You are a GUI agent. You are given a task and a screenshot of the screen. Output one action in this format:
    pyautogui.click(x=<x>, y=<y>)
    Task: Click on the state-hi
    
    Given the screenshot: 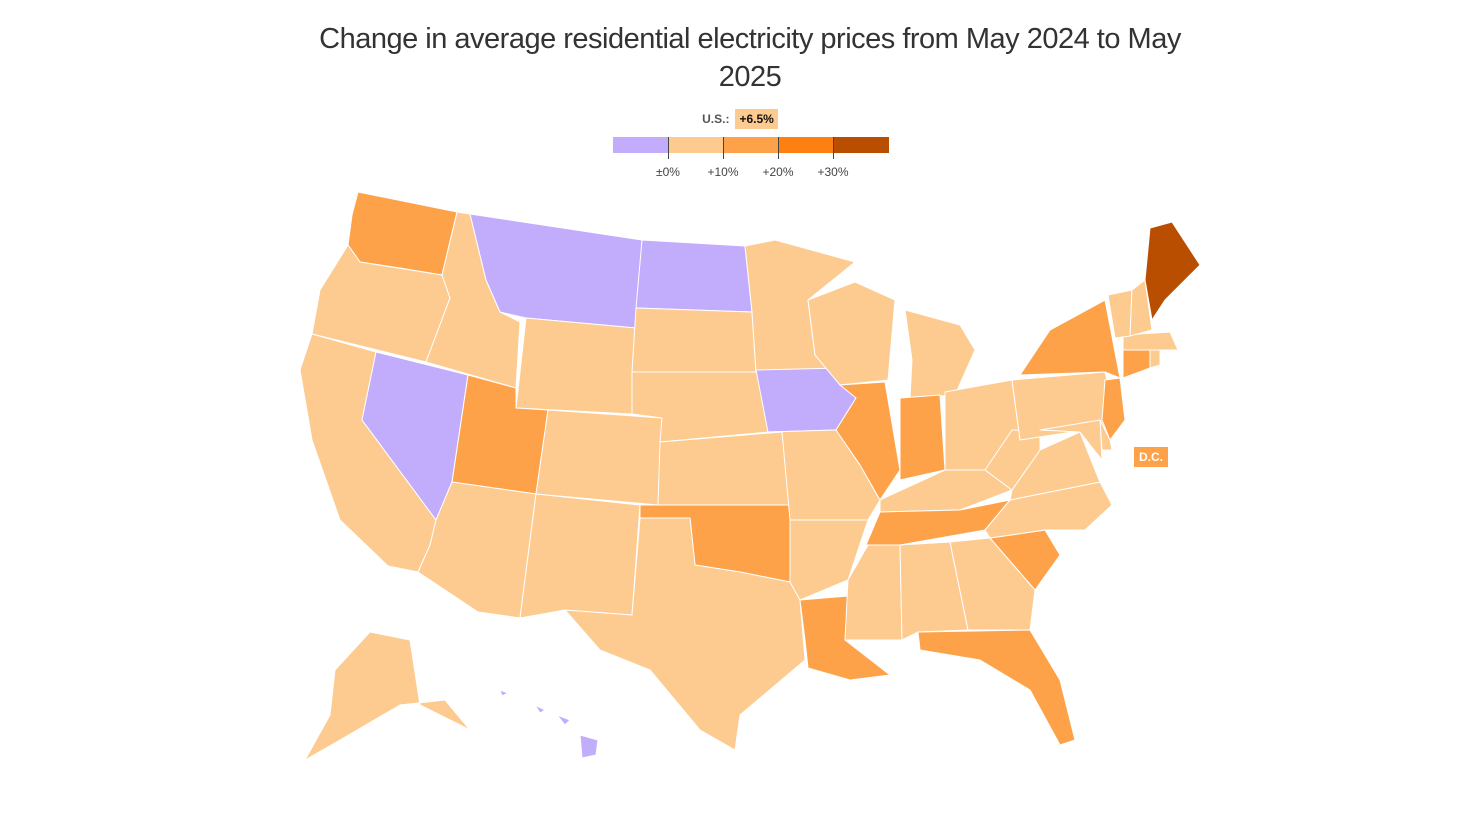 What is the action you would take?
    pyautogui.click(x=549, y=724)
    